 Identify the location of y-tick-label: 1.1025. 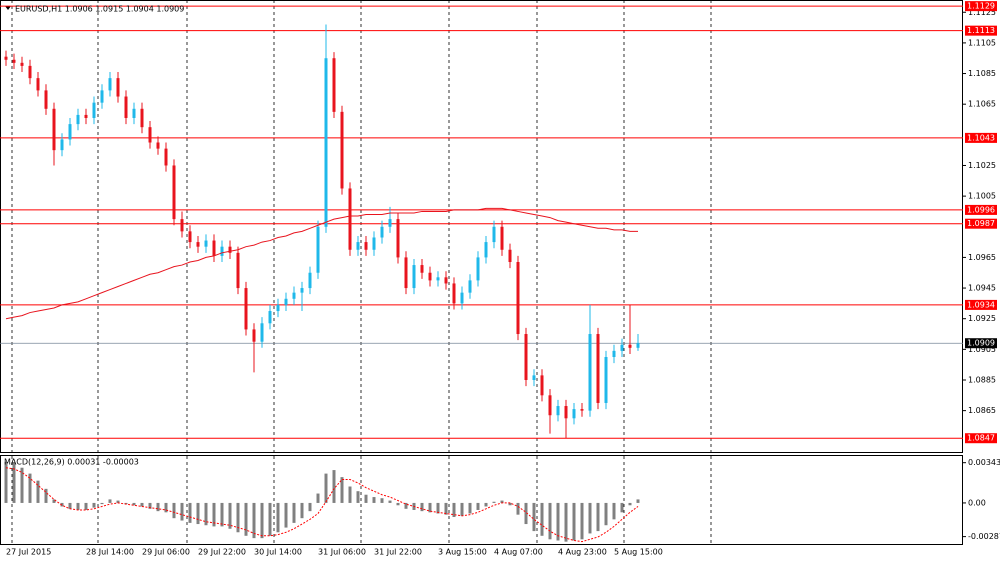
(982, 165).